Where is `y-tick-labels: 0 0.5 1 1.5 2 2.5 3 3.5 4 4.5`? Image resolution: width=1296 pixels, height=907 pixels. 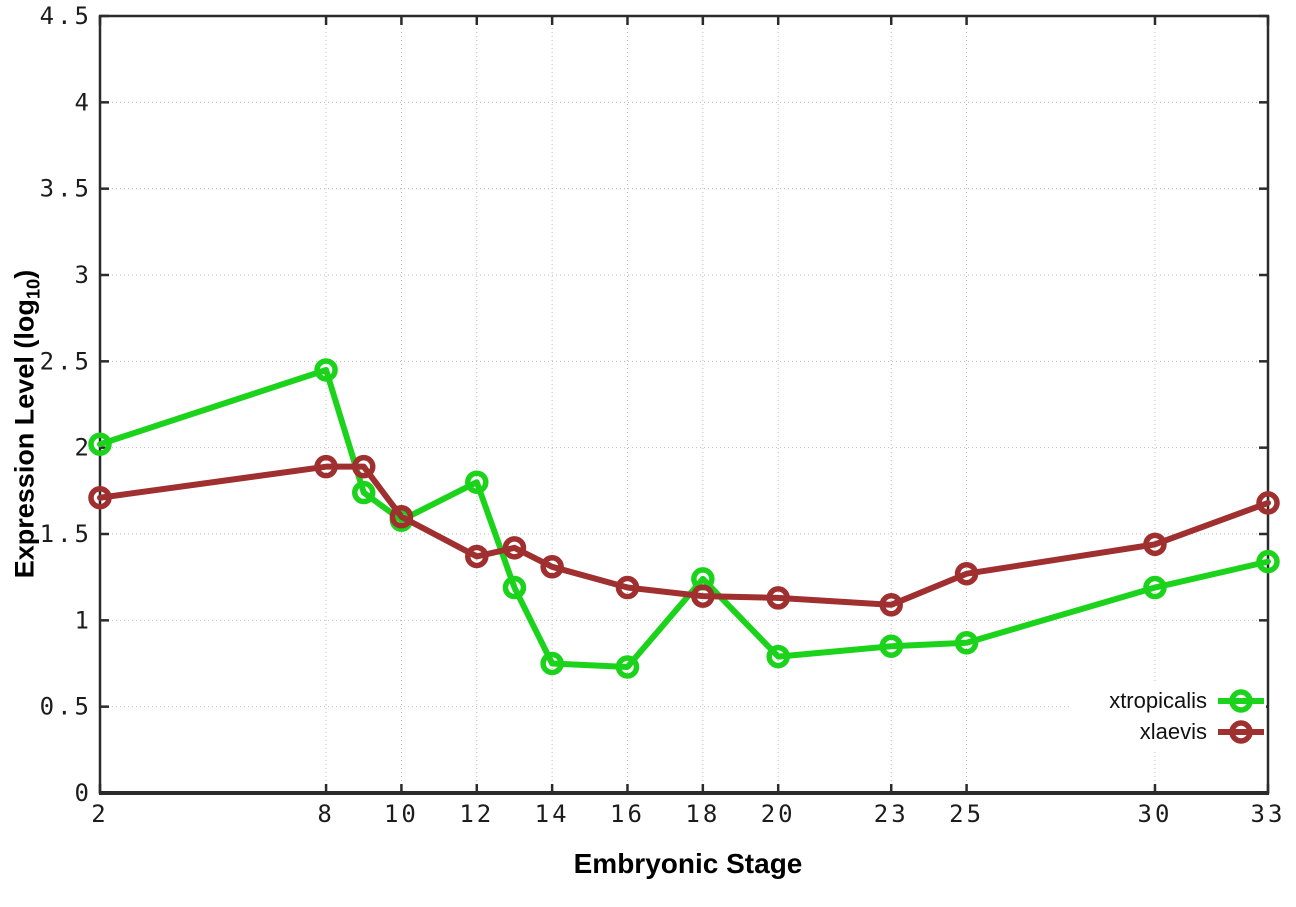 y-tick-labels: 0 0.5 1 1.5 2 2.5 3 3.5 4 4.5 is located at coordinates (66, 404).